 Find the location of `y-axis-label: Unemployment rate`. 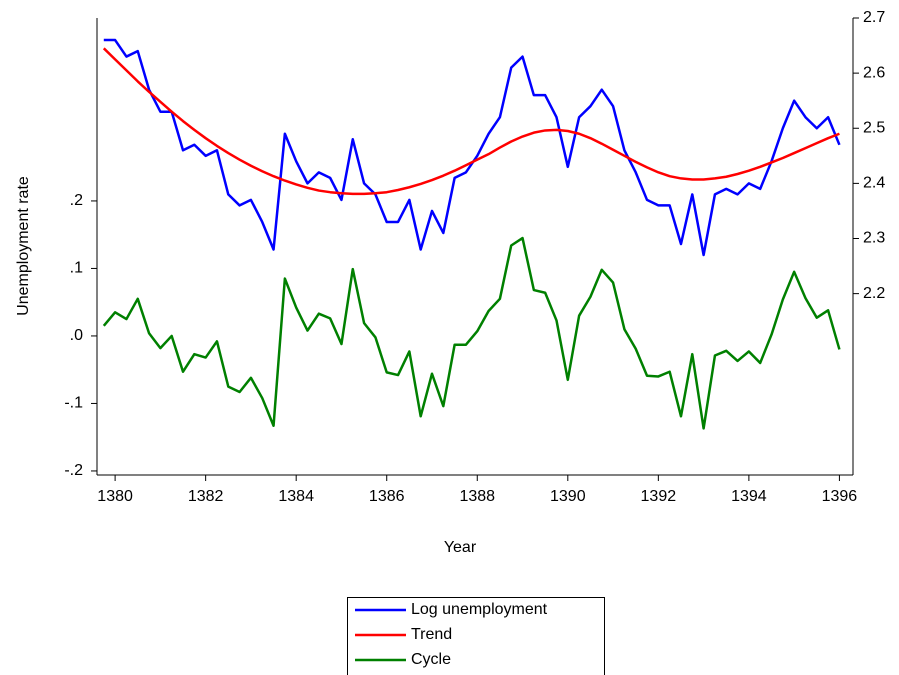

y-axis-label: Unemployment rate is located at coordinates (23, 246).